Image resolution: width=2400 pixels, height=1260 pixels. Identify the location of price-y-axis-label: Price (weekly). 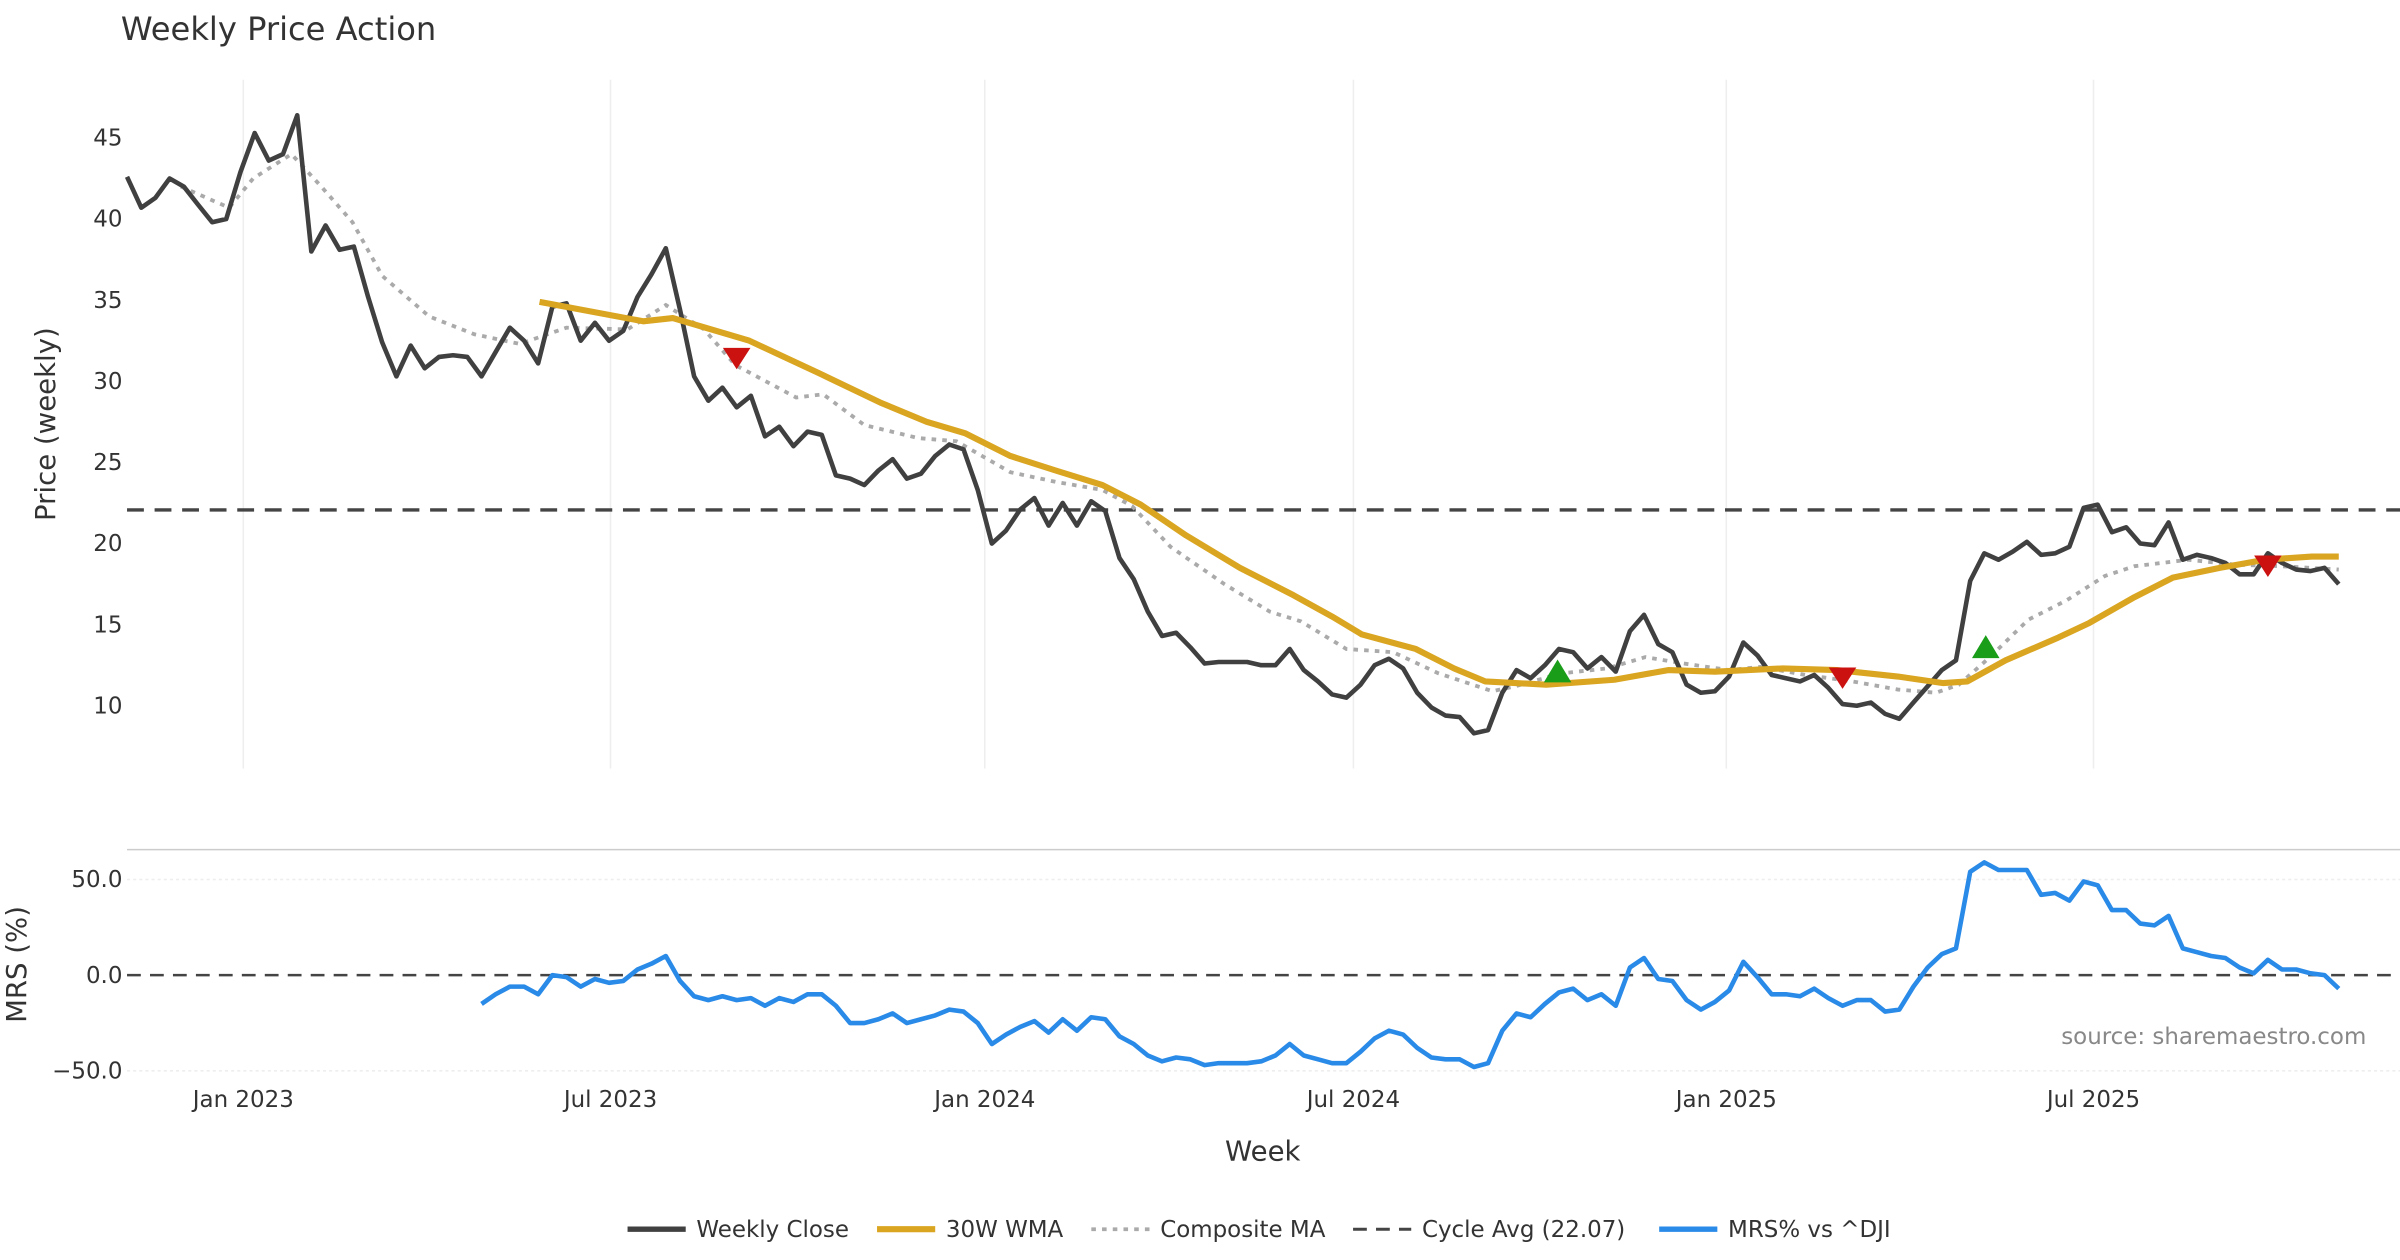
(46, 424).